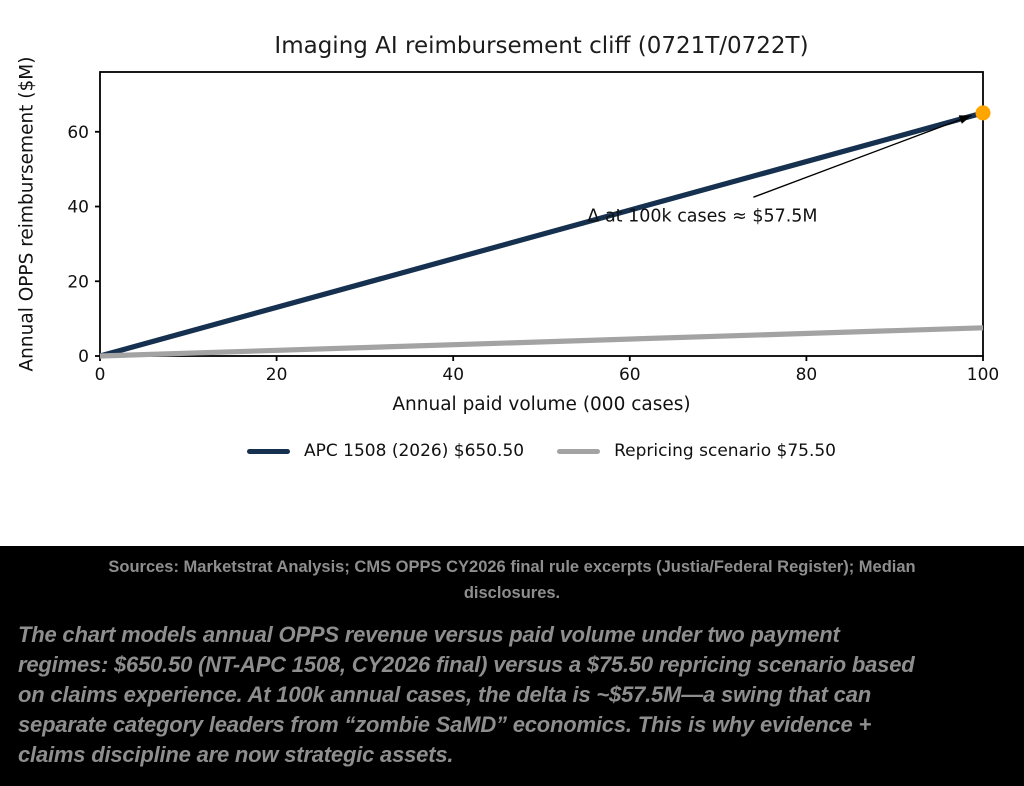 The width and height of the screenshot is (1024, 786). Describe the element at coordinates (579, 451) in the screenshot. I see `legend-swatch-repricing` at that location.